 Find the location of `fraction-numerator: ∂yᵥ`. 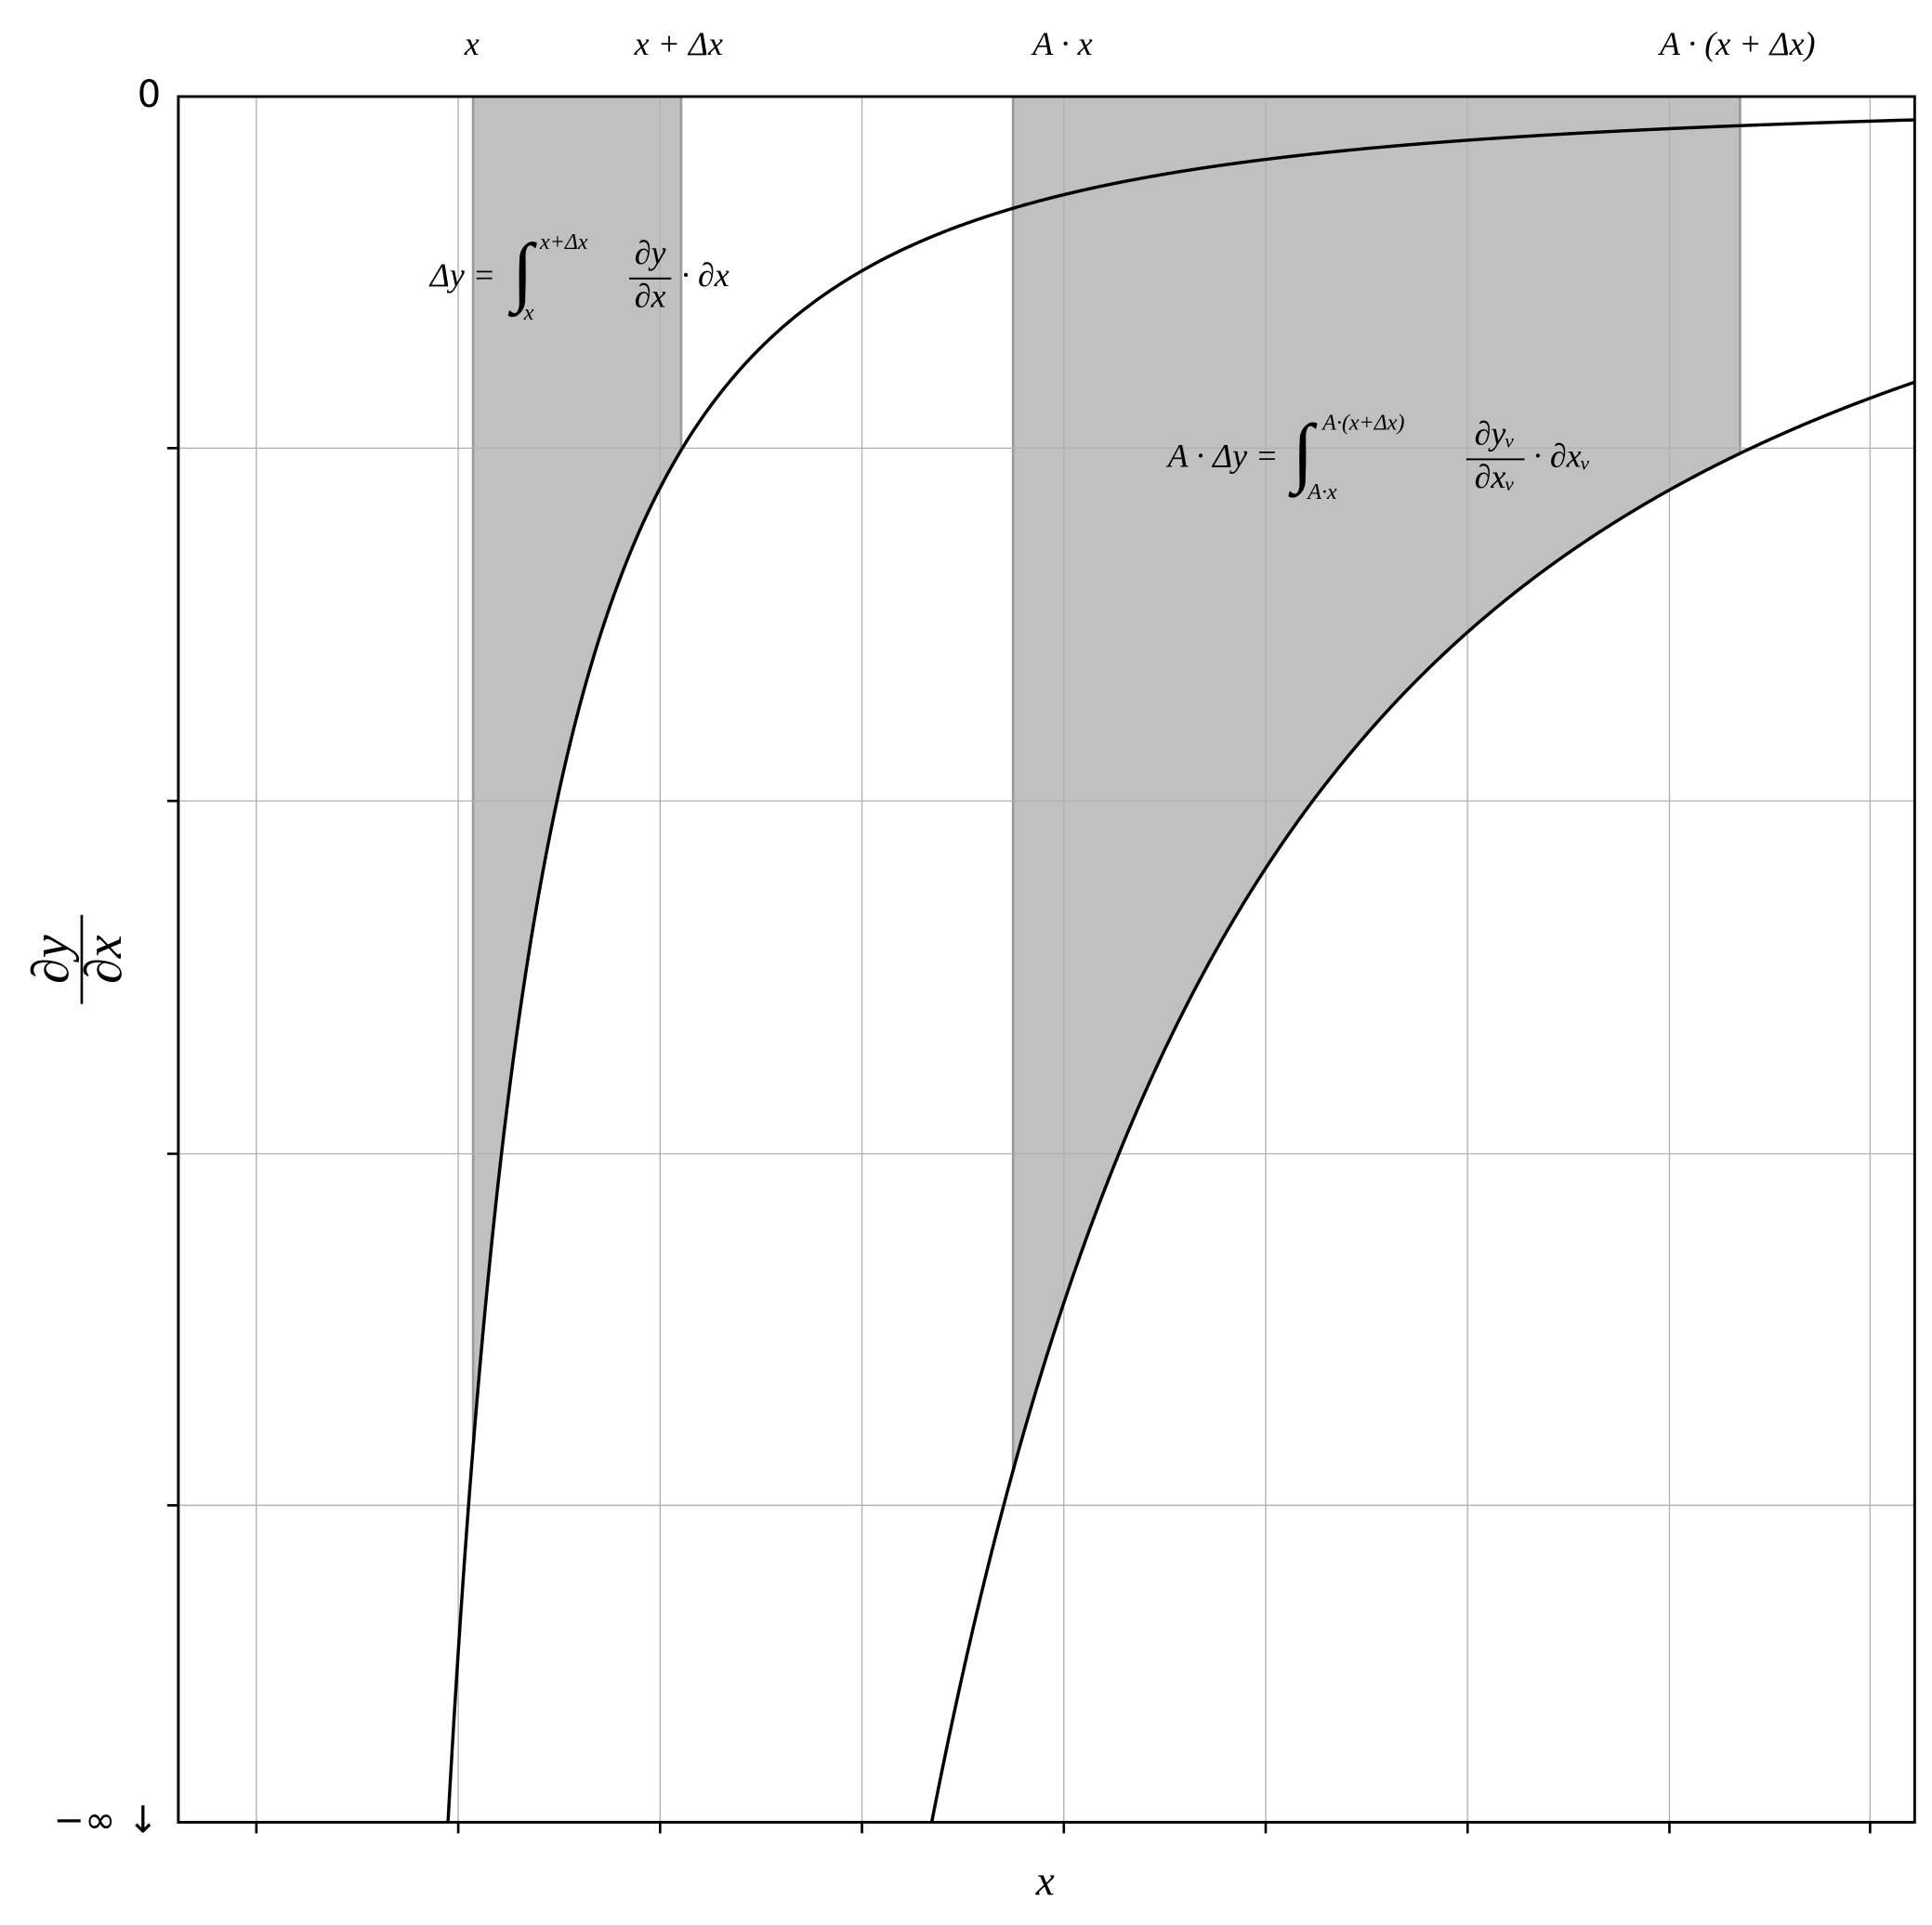

fraction-numerator: ∂yᵥ is located at coordinates (1495, 433).